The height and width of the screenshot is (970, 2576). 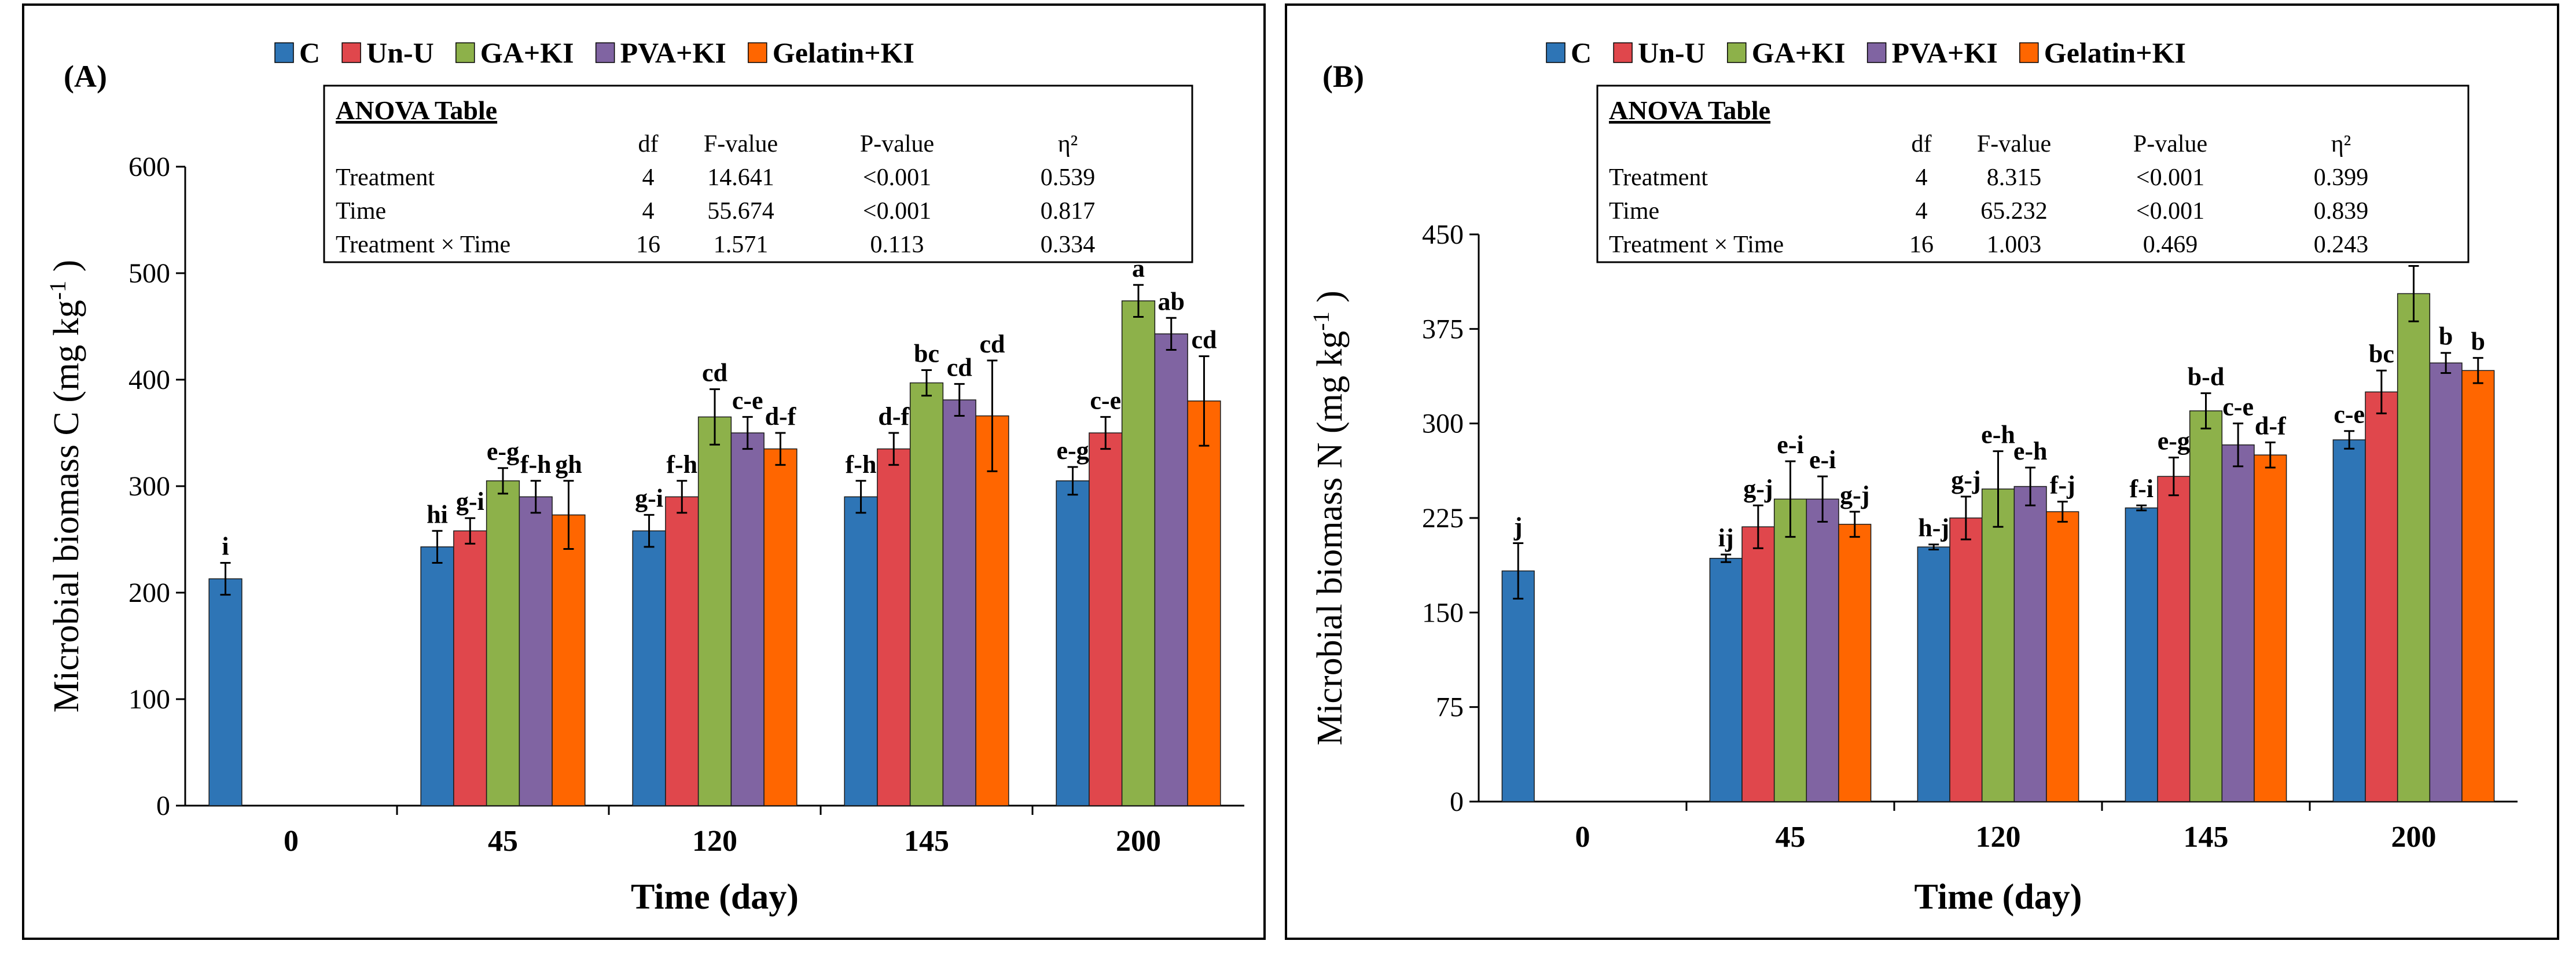 What do you see at coordinates (1922, 245) in the screenshot?
I see `anova-cell: 16` at bounding box center [1922, 245].